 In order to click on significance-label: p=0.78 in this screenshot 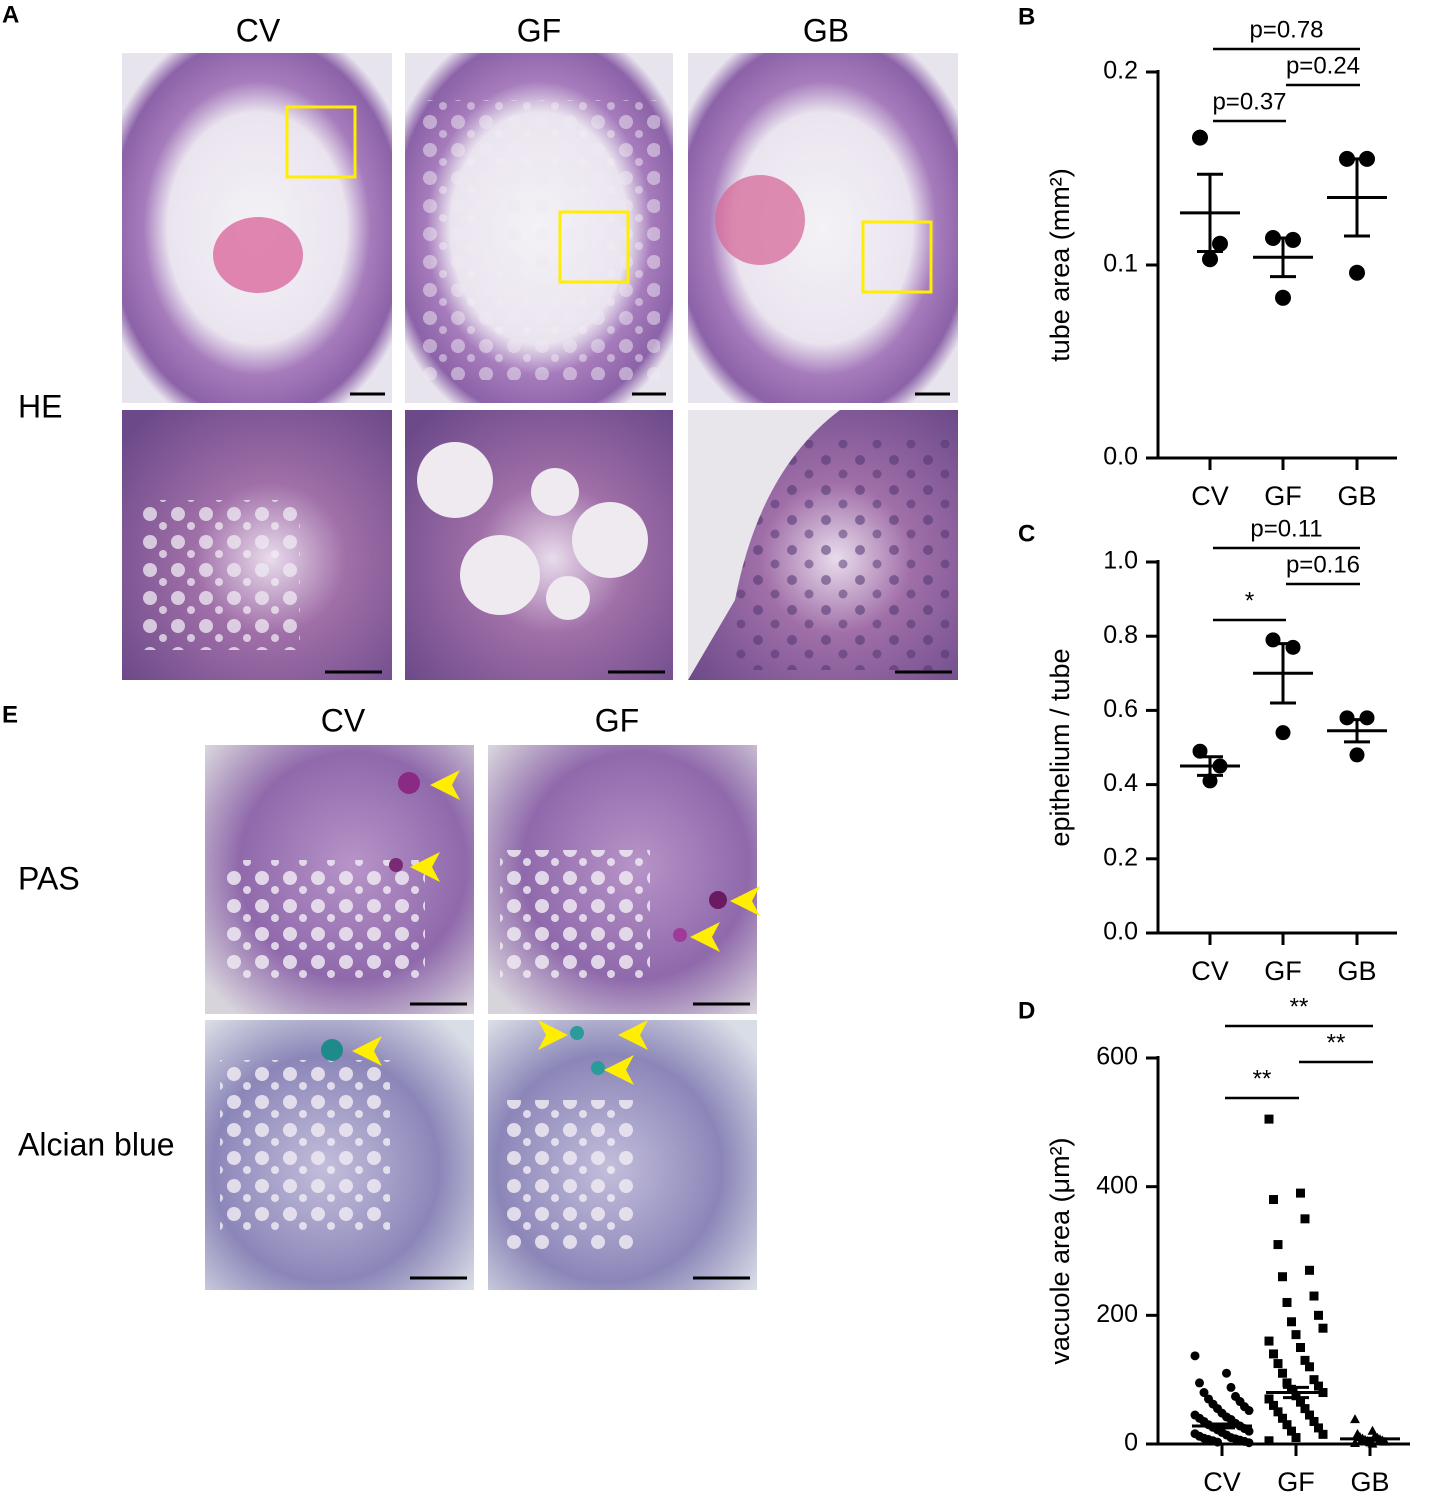, I will do `click(1286, 29)`.